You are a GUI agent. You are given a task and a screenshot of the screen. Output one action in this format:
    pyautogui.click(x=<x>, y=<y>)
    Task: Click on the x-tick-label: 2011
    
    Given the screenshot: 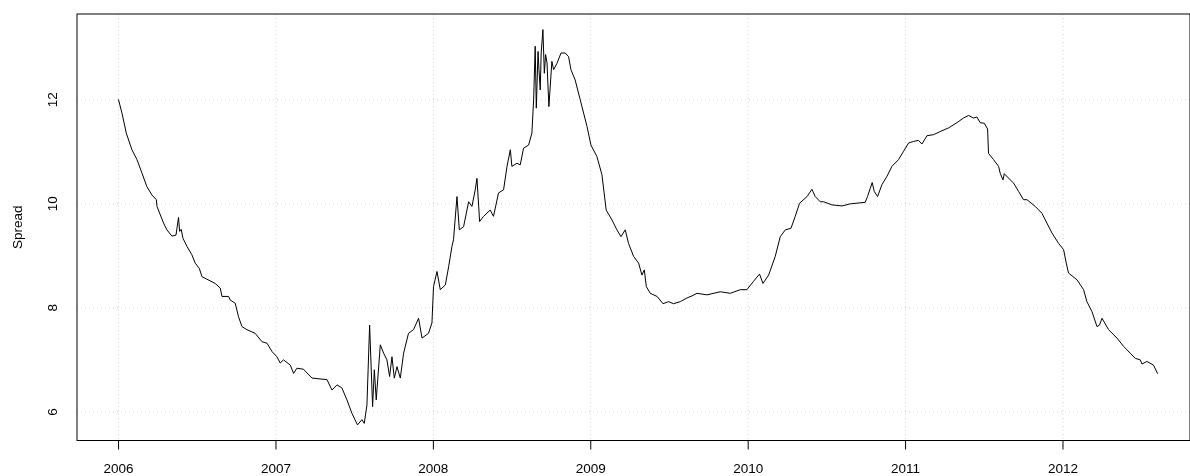 What is the action you would take?
    pyautogui.click(x=906, y=468)
    